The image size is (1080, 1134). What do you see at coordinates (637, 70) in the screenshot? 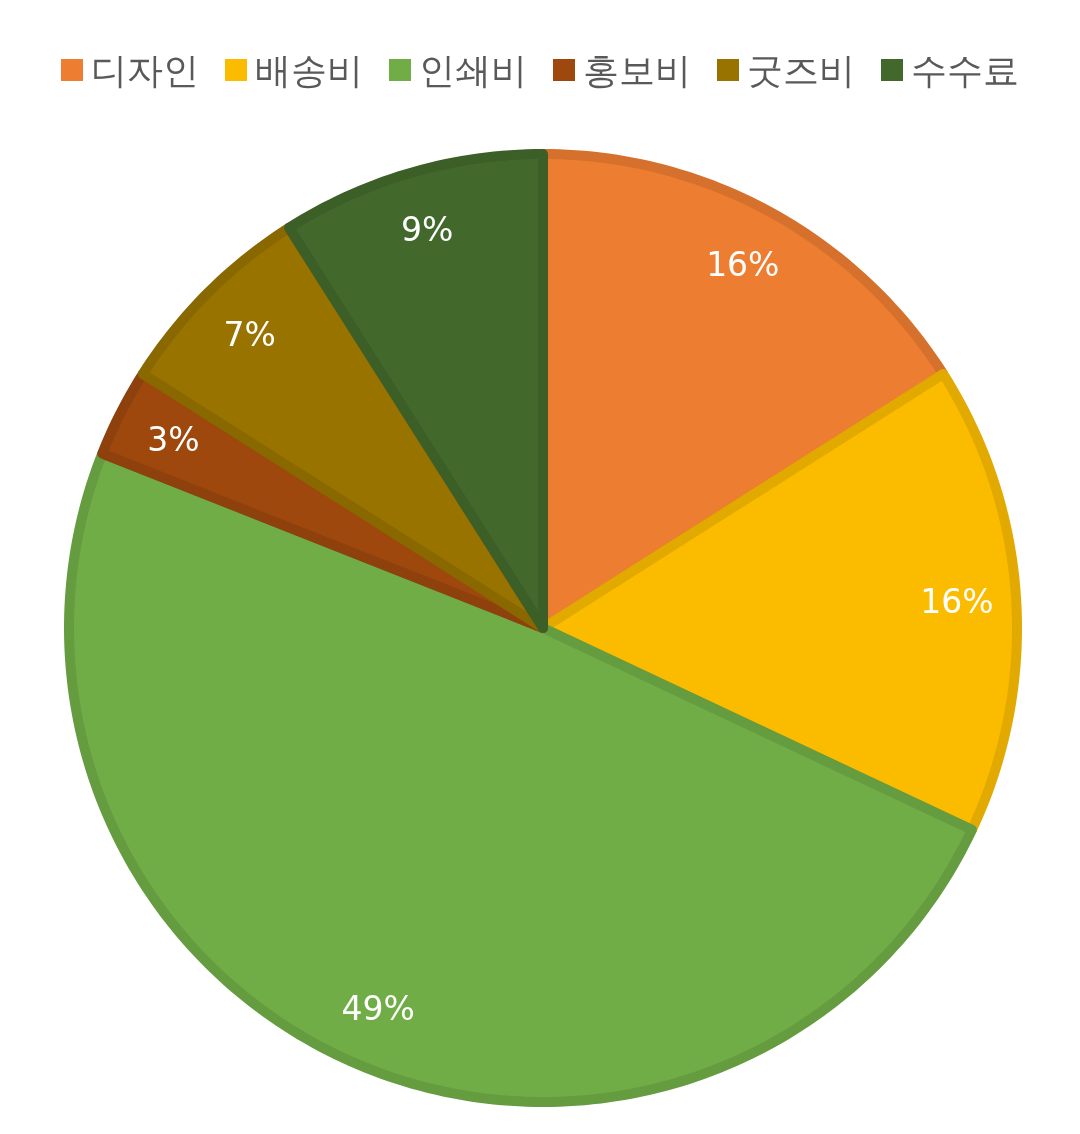
I see `legend-label: 홍보비` at bounding box center [637, 70].